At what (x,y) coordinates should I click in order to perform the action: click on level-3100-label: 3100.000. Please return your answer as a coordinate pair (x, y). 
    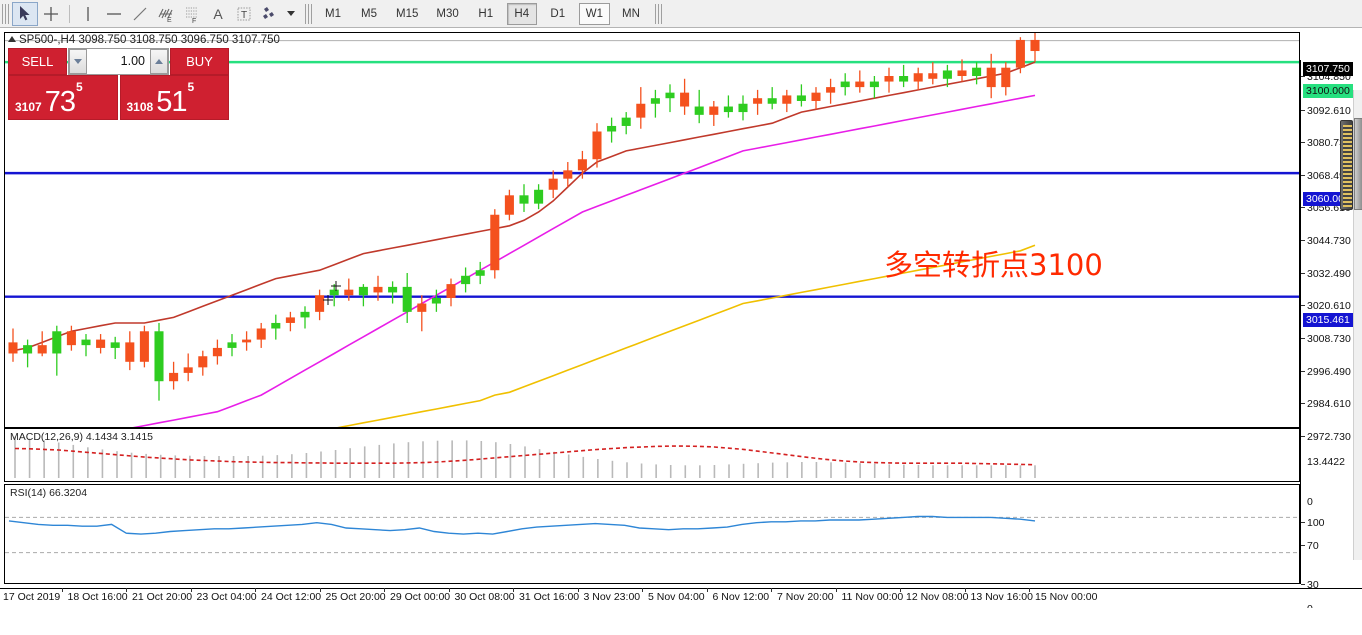
    Looking at the image, I should click on (1328, 90).